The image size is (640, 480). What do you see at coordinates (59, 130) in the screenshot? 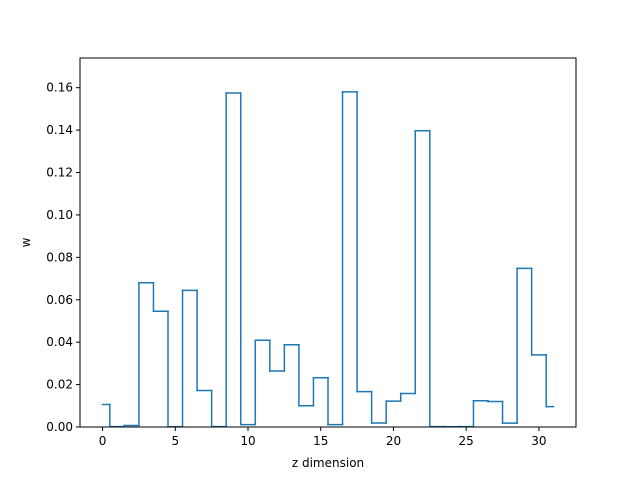
I see `y-tick-label: 0.14` at bounding box center [59, 130].